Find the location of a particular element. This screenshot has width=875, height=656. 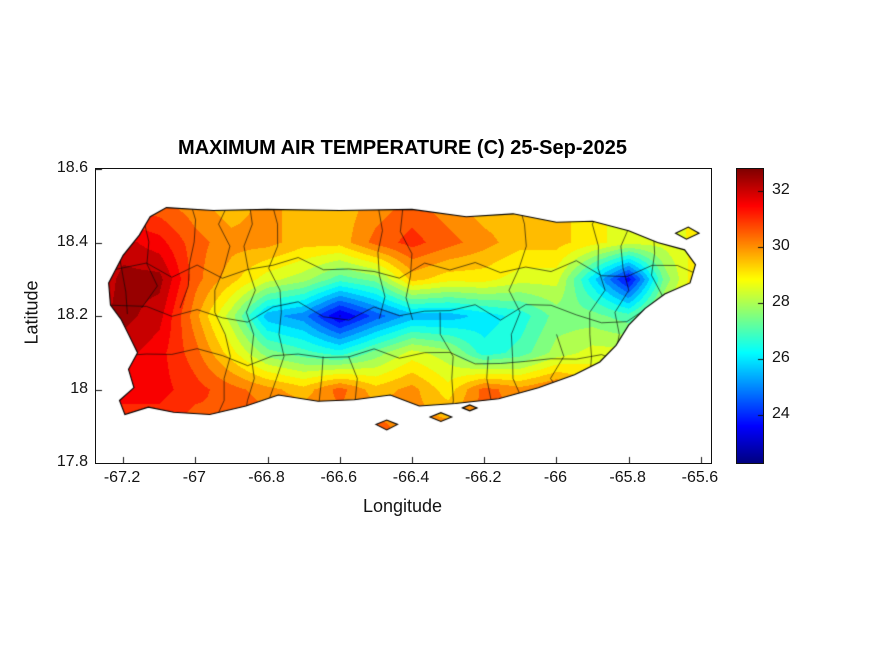

x-tick-label: -66.6 is located at coordinates (338, 477).